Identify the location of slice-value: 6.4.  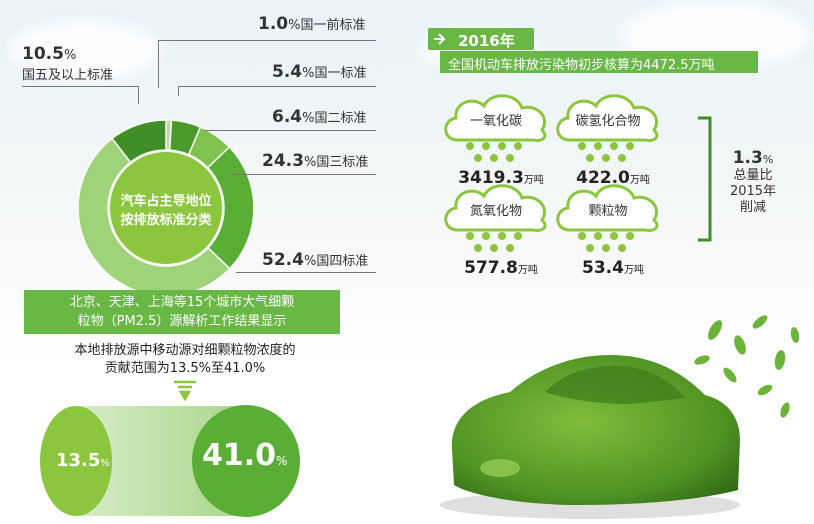
(287, 117).